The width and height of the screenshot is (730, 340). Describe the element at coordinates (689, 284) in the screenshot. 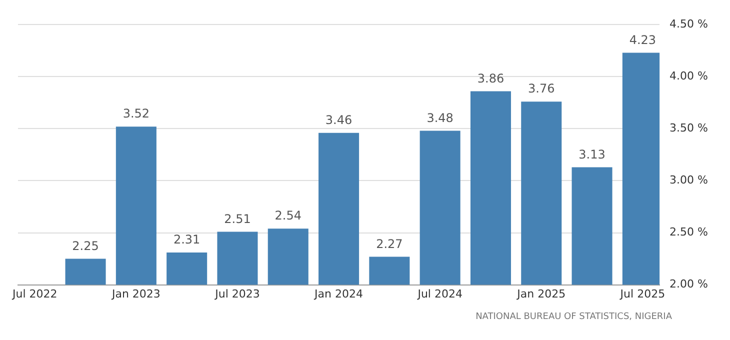

I see `y-tick-label: 2.00 %` at that location.